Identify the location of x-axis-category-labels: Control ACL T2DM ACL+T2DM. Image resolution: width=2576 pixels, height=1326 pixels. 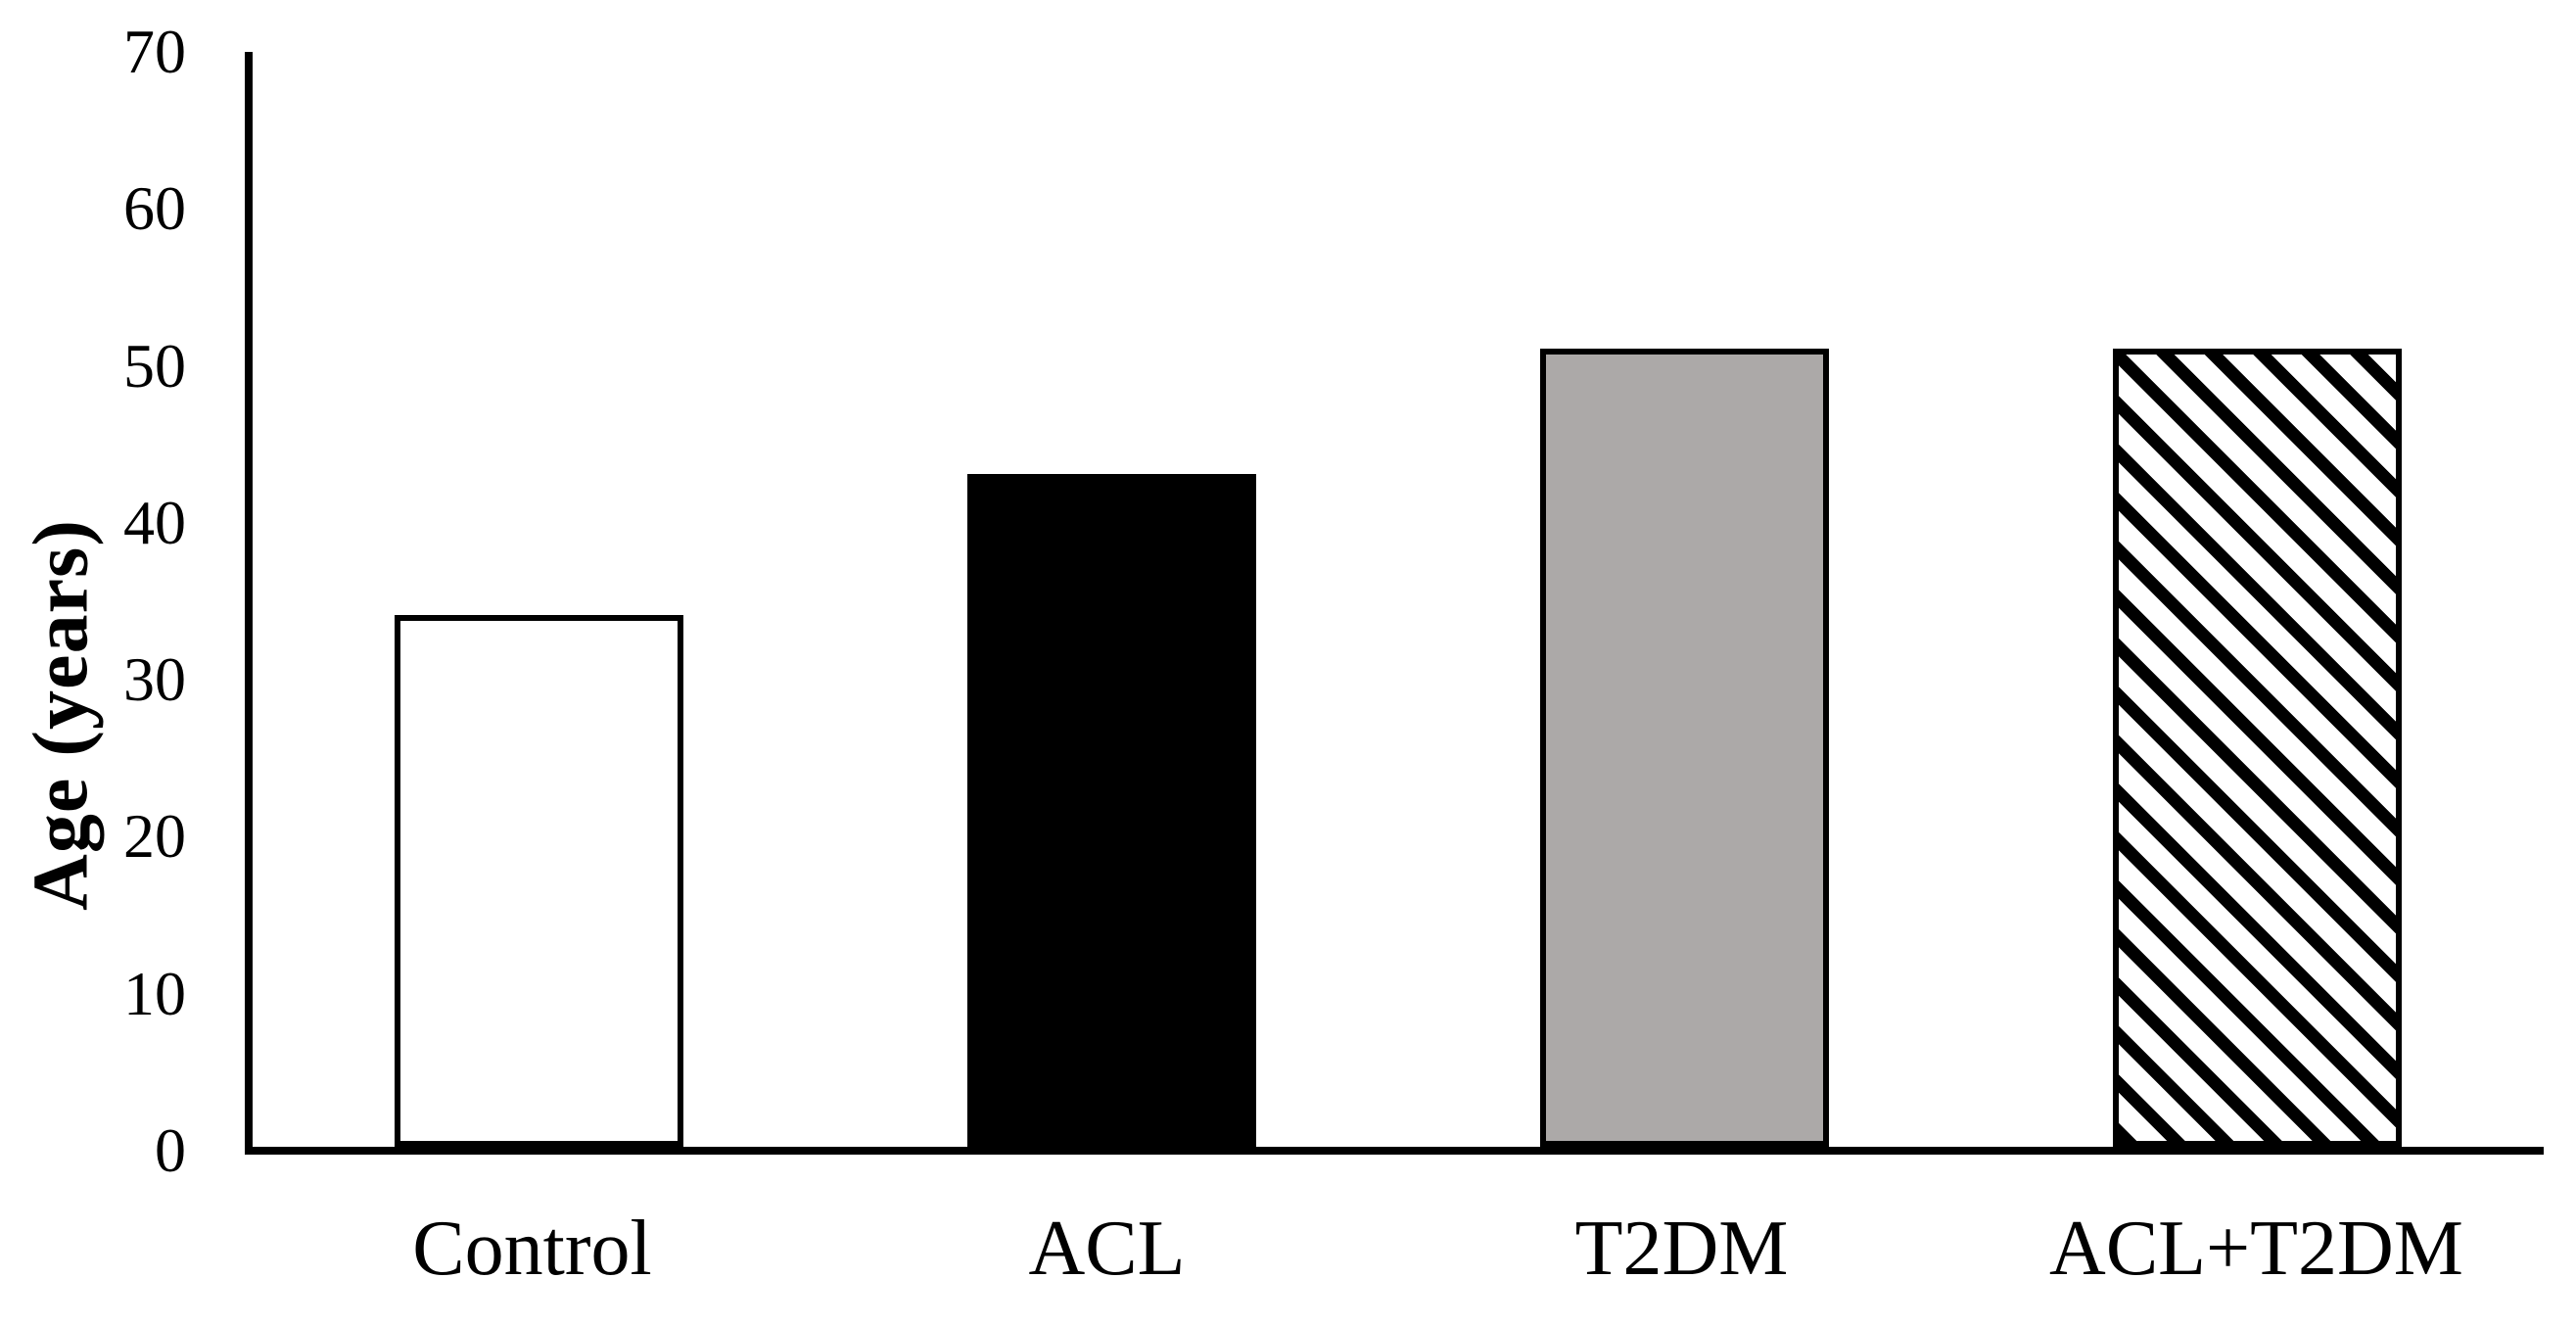
(1394, 1249).